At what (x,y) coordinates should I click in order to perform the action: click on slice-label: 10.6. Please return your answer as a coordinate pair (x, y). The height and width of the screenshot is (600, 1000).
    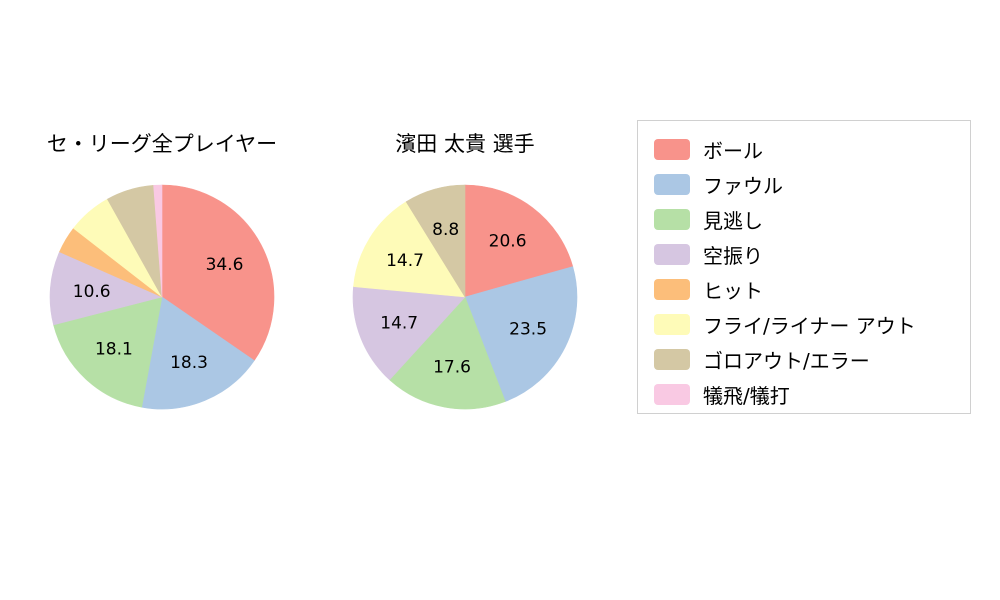
    Looking at the image, I should click on (92, 292).